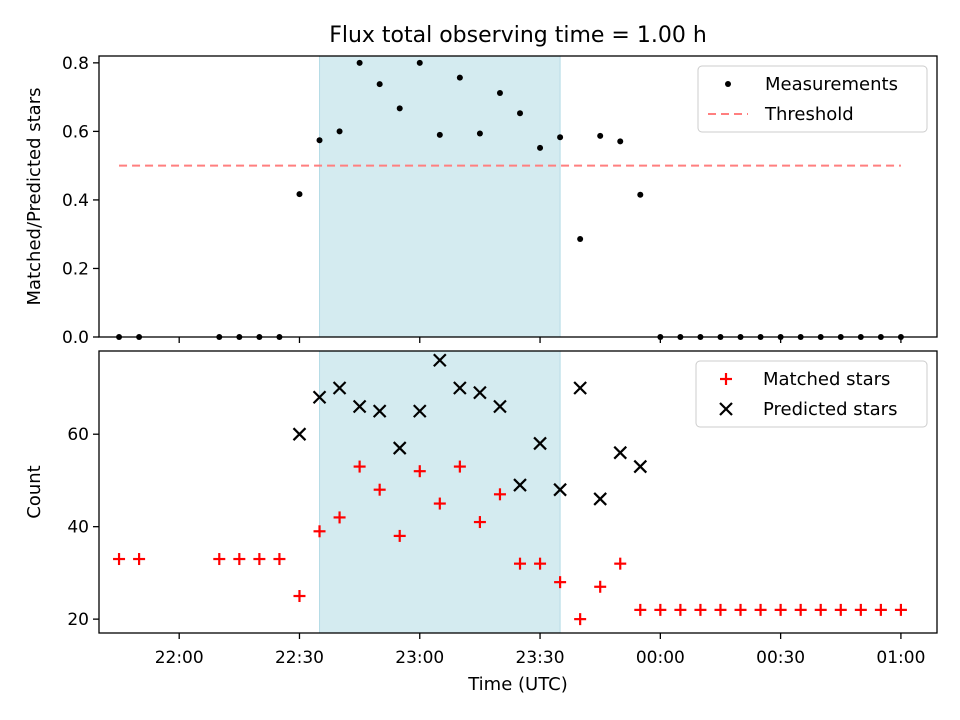 This screenshot has height=720, width=960. Describe the element at coordinates (75, 132) in the screenshot. I see `y-tick-label: 0.6` at that location.